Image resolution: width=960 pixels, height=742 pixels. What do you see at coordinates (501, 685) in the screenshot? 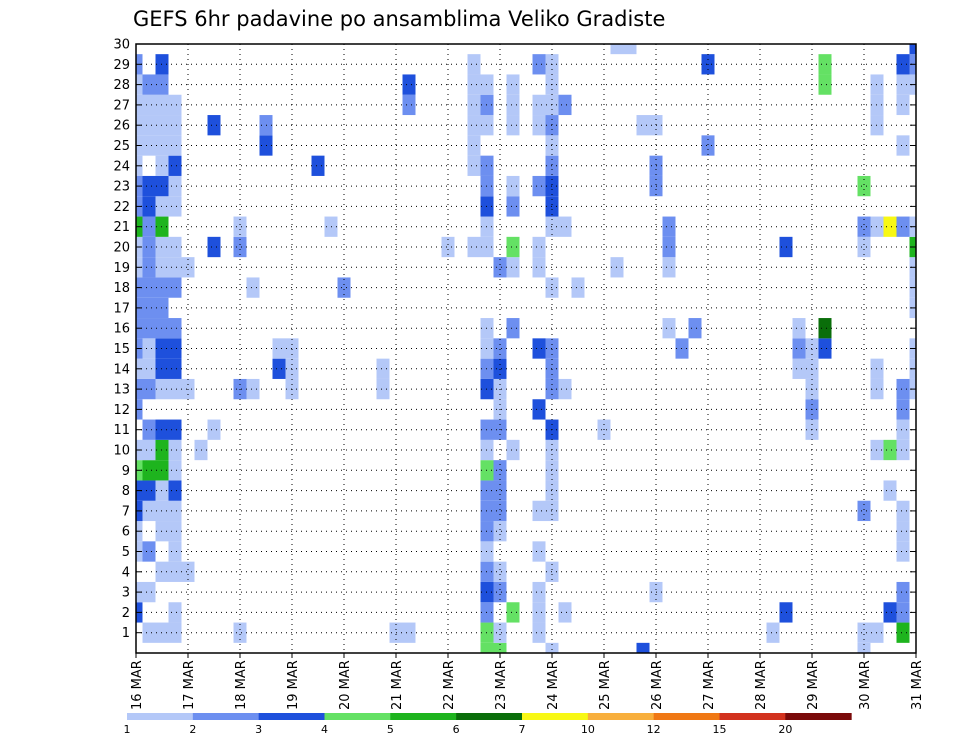
I see `x-tick-label: 23 MAR` at bounding box center [501, 685].